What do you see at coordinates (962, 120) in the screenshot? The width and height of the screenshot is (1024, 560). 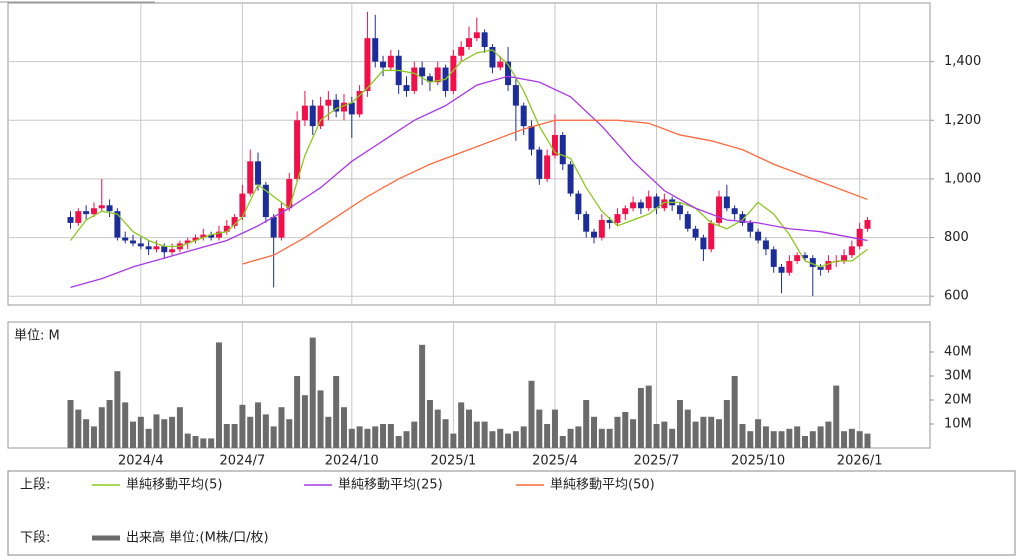 I see `y-tick-label: 1,200` at bounding box center [962, 120].